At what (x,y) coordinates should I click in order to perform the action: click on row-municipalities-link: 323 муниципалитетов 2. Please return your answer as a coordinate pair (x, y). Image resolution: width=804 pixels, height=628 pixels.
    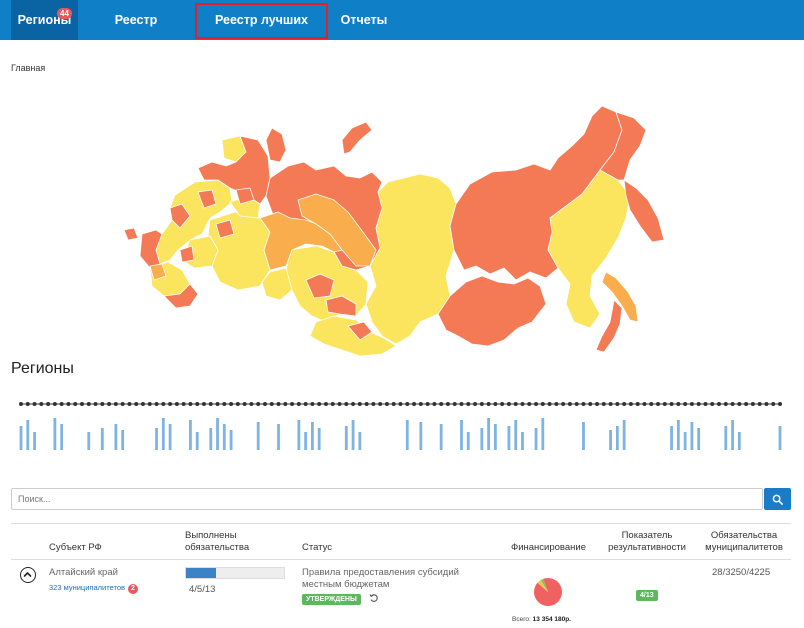
    Looking at the image, I should click on (93, 588).